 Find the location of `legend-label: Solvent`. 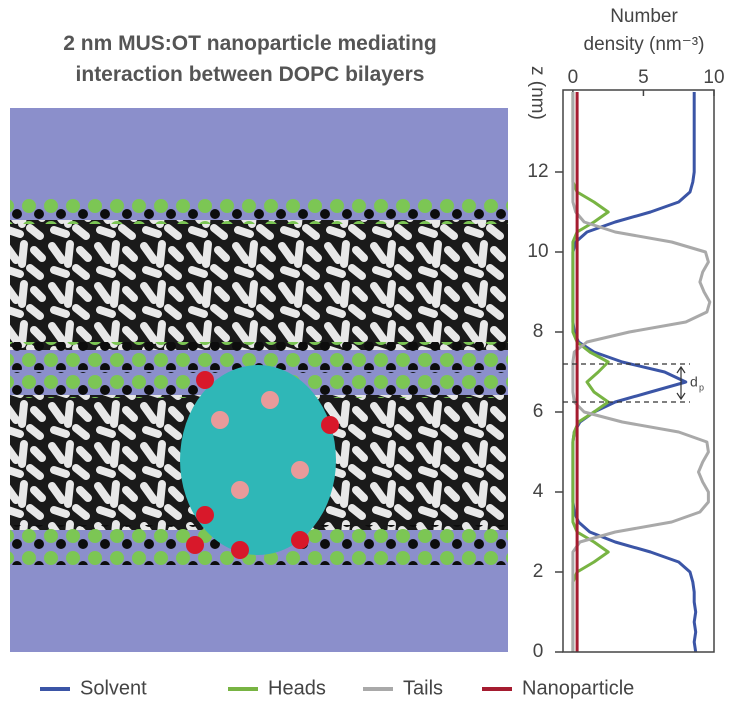

legend-label: Solvent is located at coordinates (113, 688).